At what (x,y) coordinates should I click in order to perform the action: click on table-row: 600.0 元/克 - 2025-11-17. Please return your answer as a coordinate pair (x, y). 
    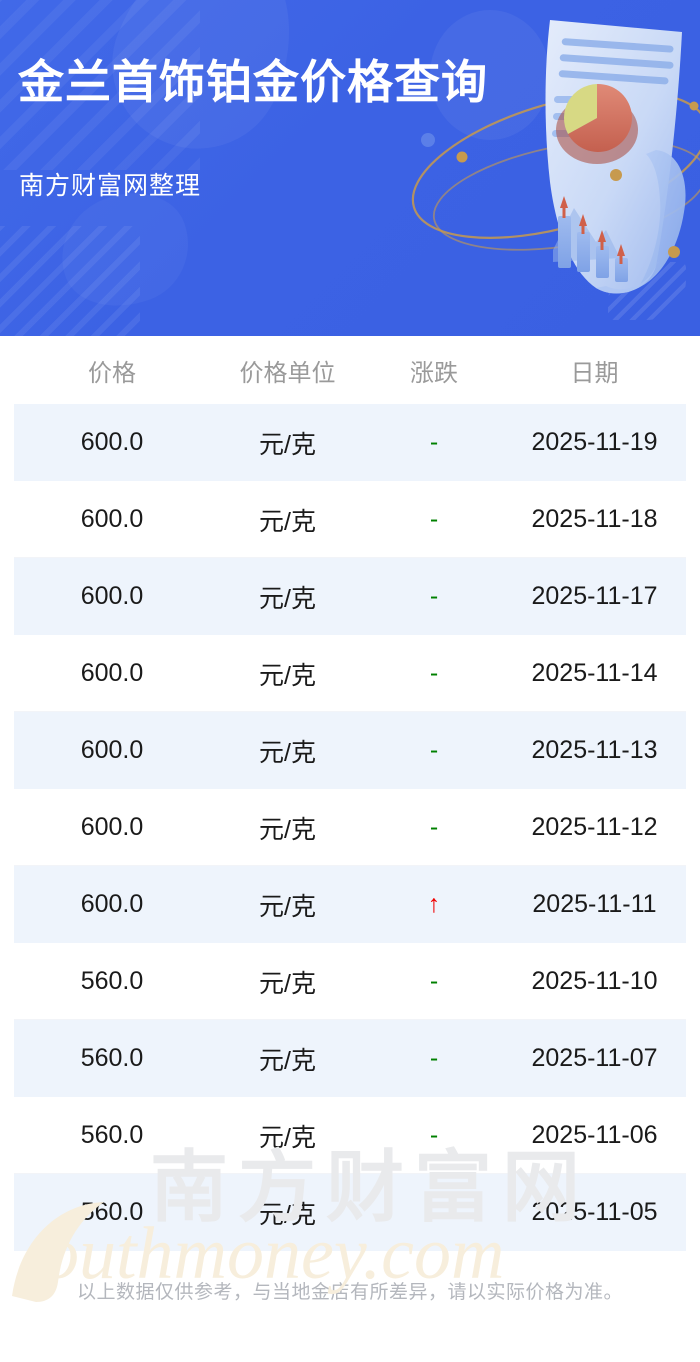
    Looking at the image, I should click on (350, 596).